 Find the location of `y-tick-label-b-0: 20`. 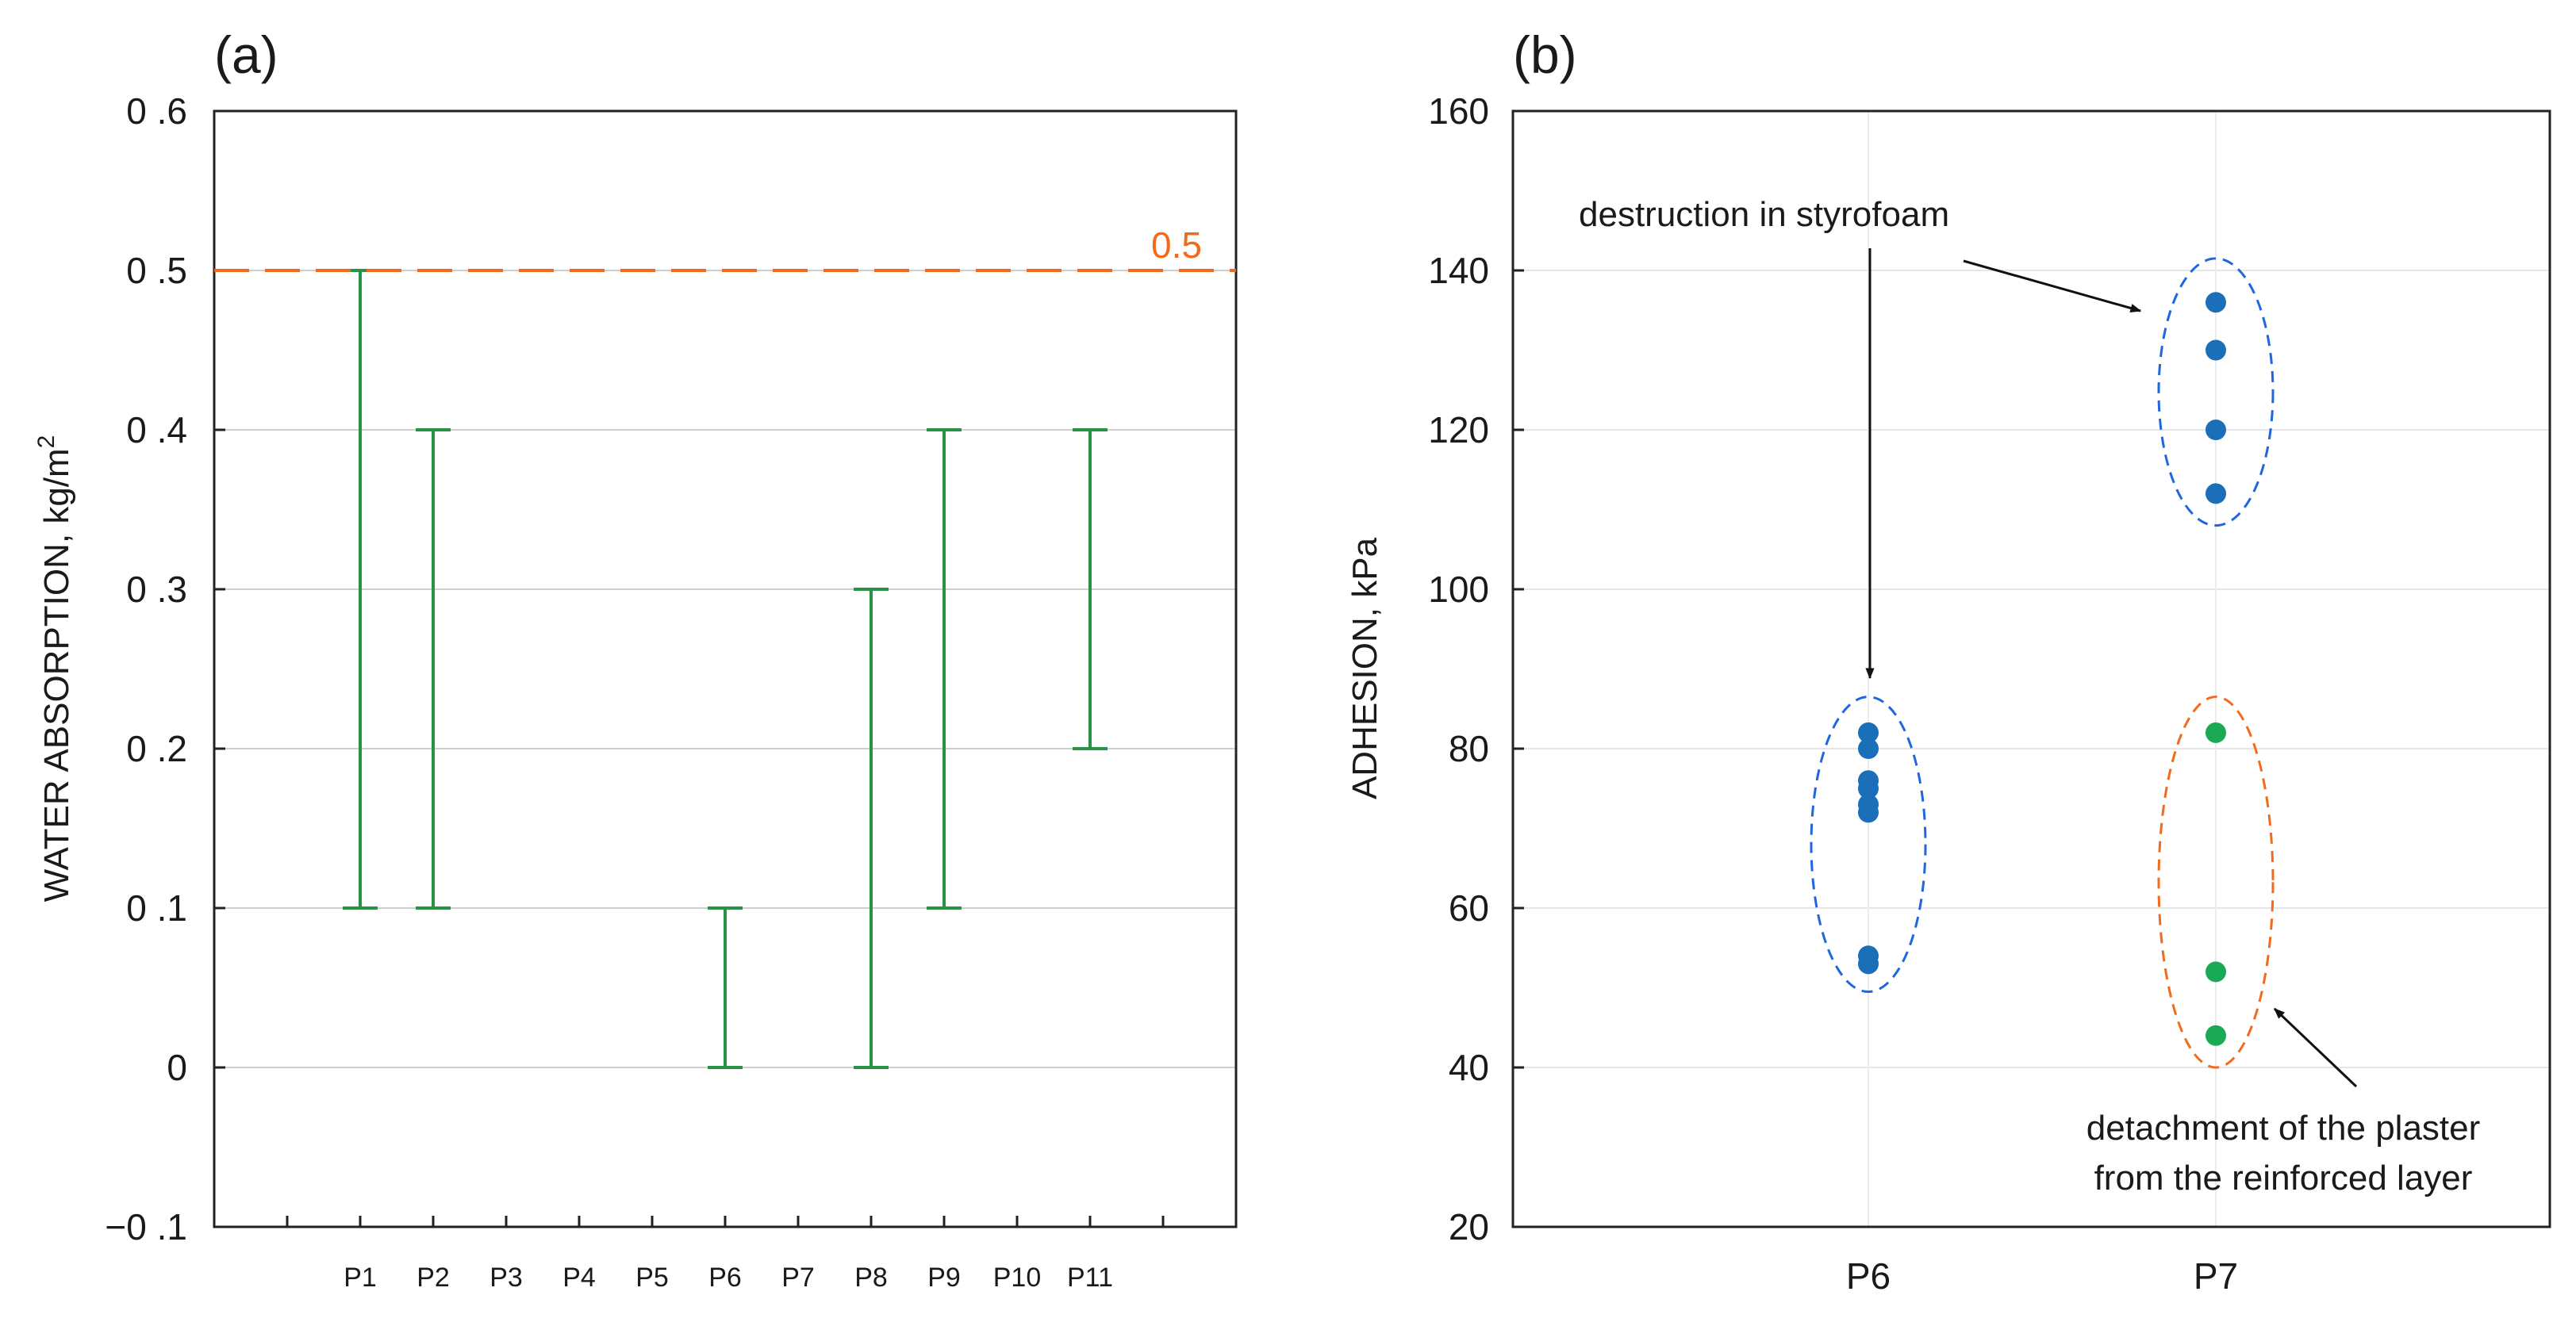

y-tick-label-b-0: 20 is located at coordinates (1469, 1226).